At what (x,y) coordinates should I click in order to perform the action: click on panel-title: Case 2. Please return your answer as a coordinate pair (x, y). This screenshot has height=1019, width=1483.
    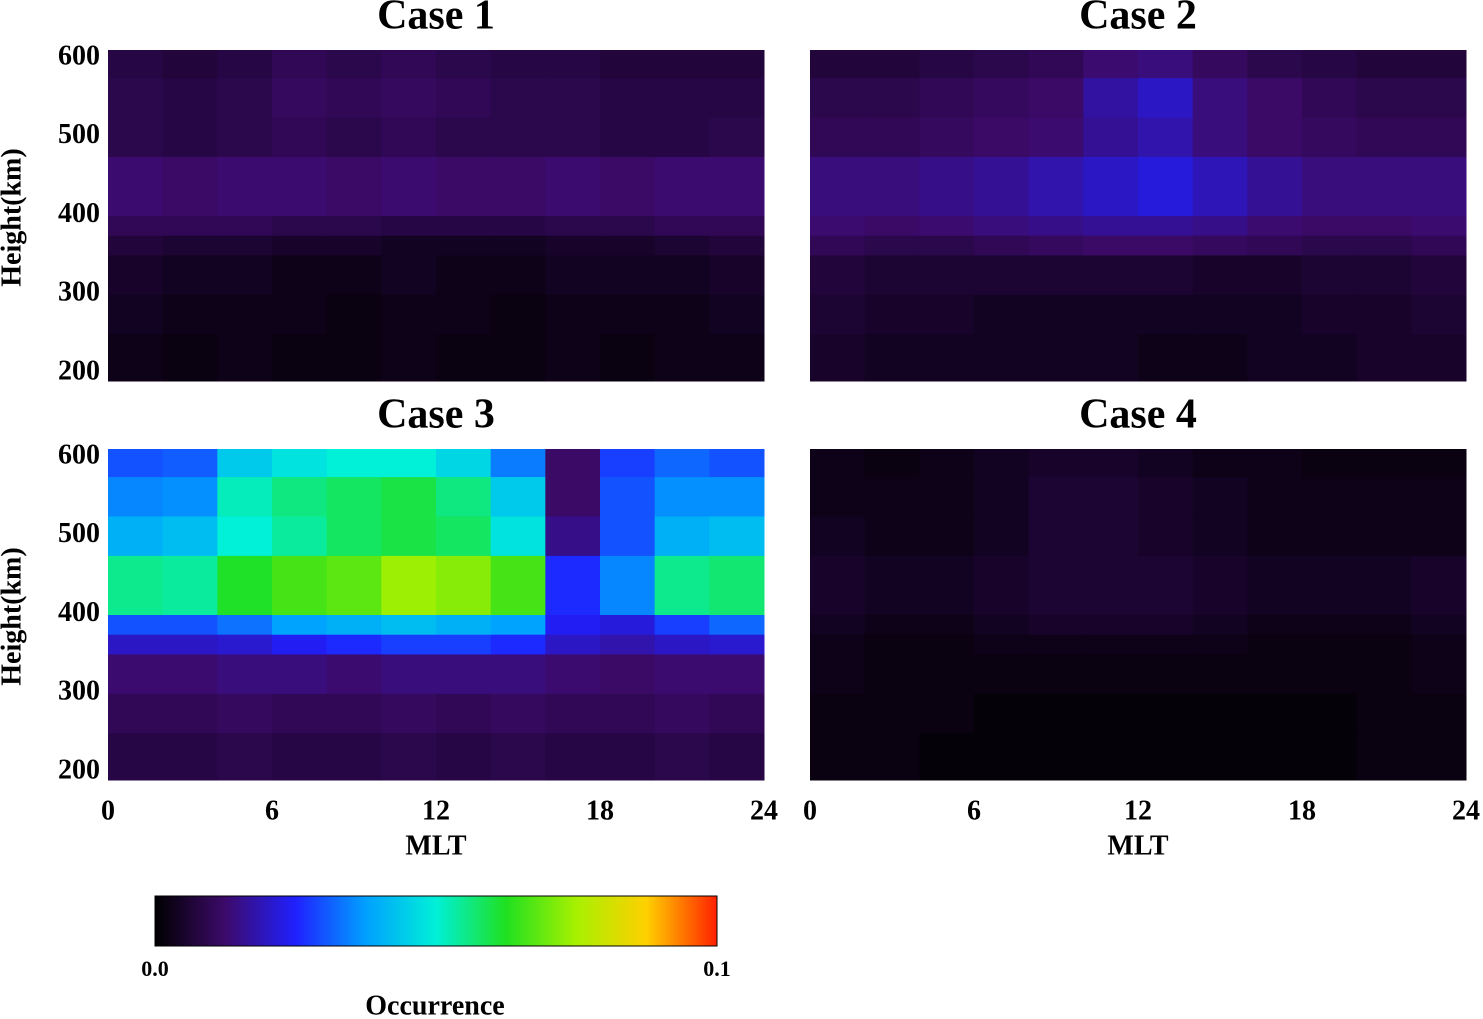
    Looking at the image, I should click on (1138, 19).